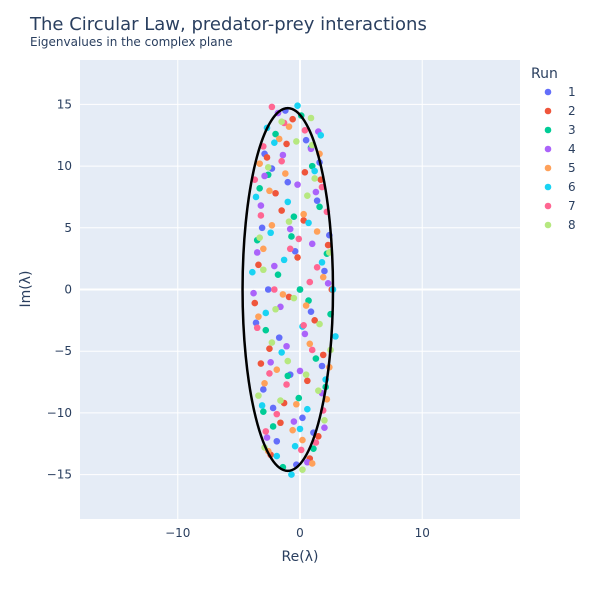  What do you see at coordinates (560, 168) in the screenshot?
I see `legend-item-5: 5` at bounding box center [560, 168].